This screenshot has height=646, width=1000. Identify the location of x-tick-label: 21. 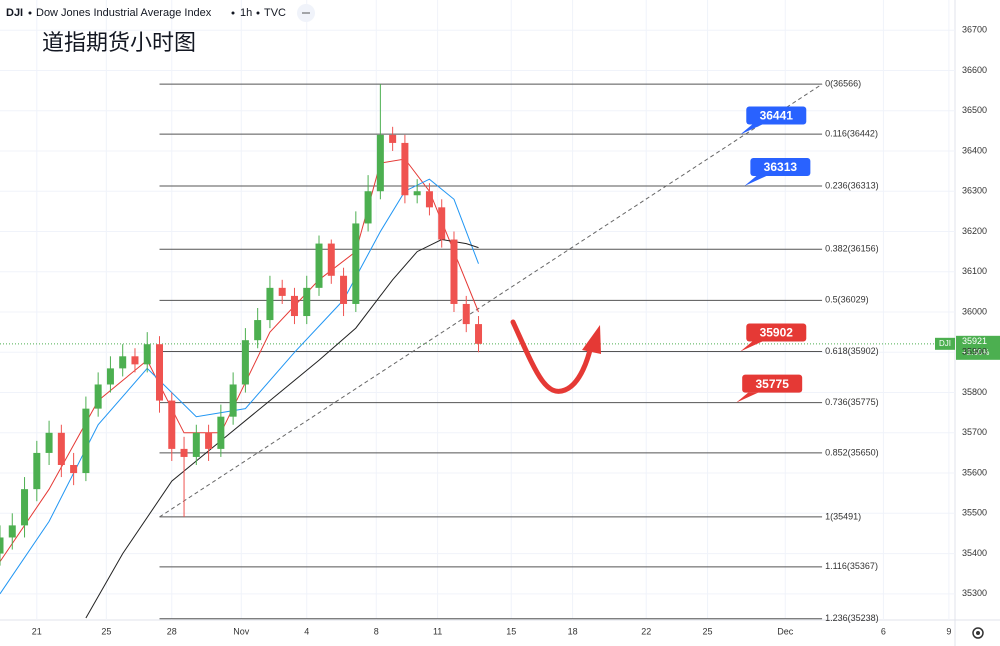
(37, 631).